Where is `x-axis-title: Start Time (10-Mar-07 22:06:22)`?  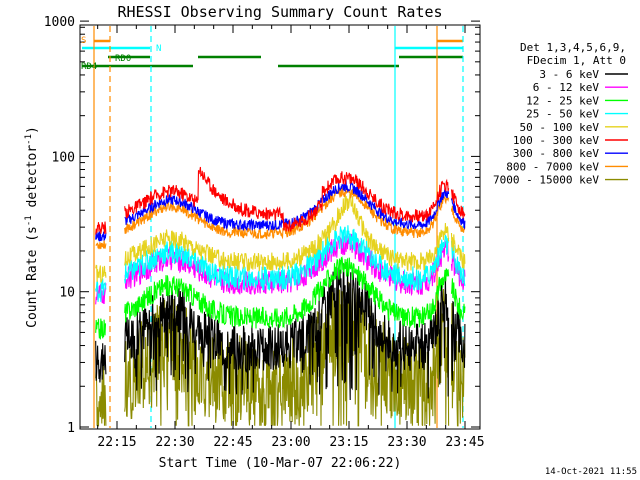 x-axis-title: Start Time (10-Mar-07 22:06:22) is located at coordinates (280, 463).